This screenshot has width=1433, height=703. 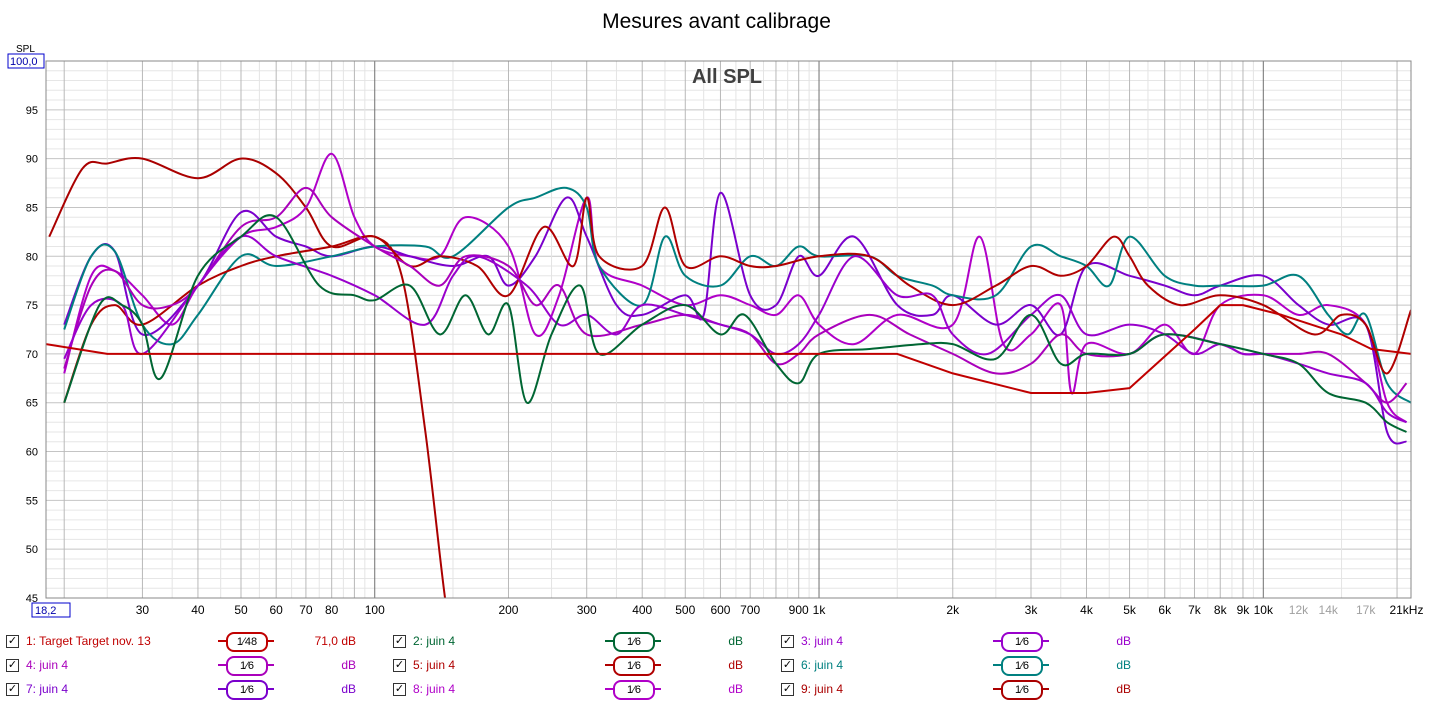 I want to click on x-tick-label: 14k, so click(x=1329, y=610).